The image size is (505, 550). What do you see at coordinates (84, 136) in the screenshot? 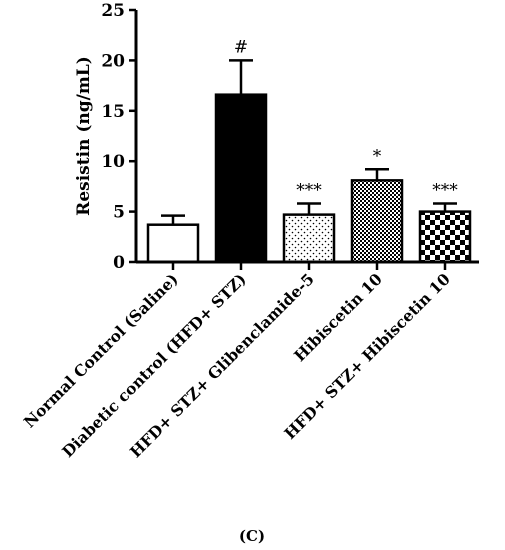
I see `y-axis-label: Resistin (ng/mL)` at bounding box center [84, 136].